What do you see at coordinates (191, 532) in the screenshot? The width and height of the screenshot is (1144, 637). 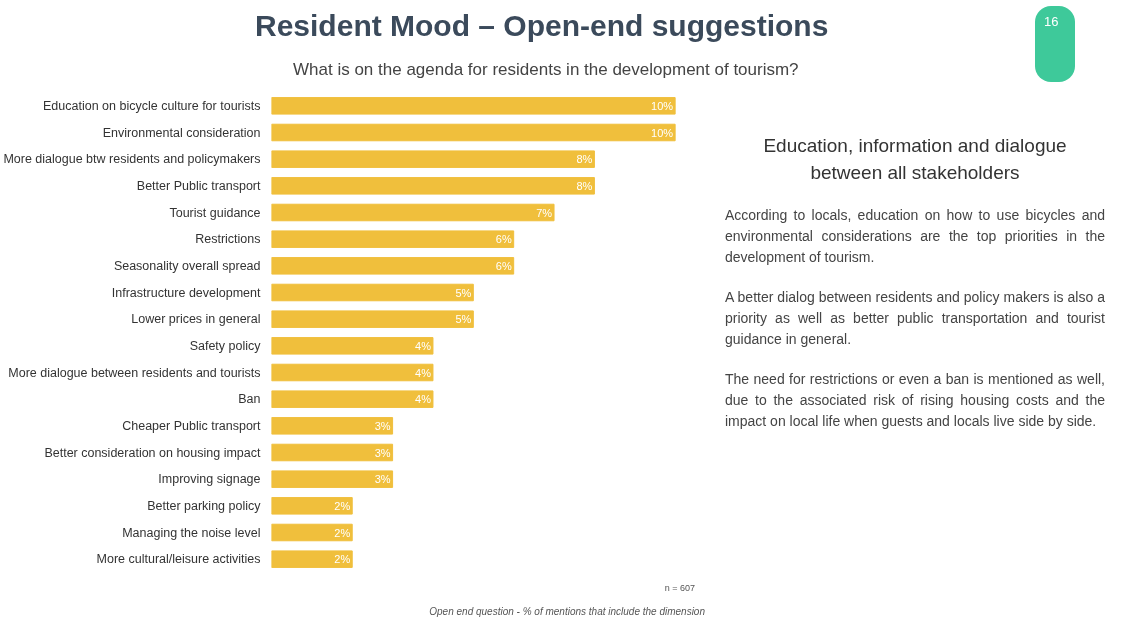 I see `y-tick-label: Managing the noise level` at bounding box center [191, 532].